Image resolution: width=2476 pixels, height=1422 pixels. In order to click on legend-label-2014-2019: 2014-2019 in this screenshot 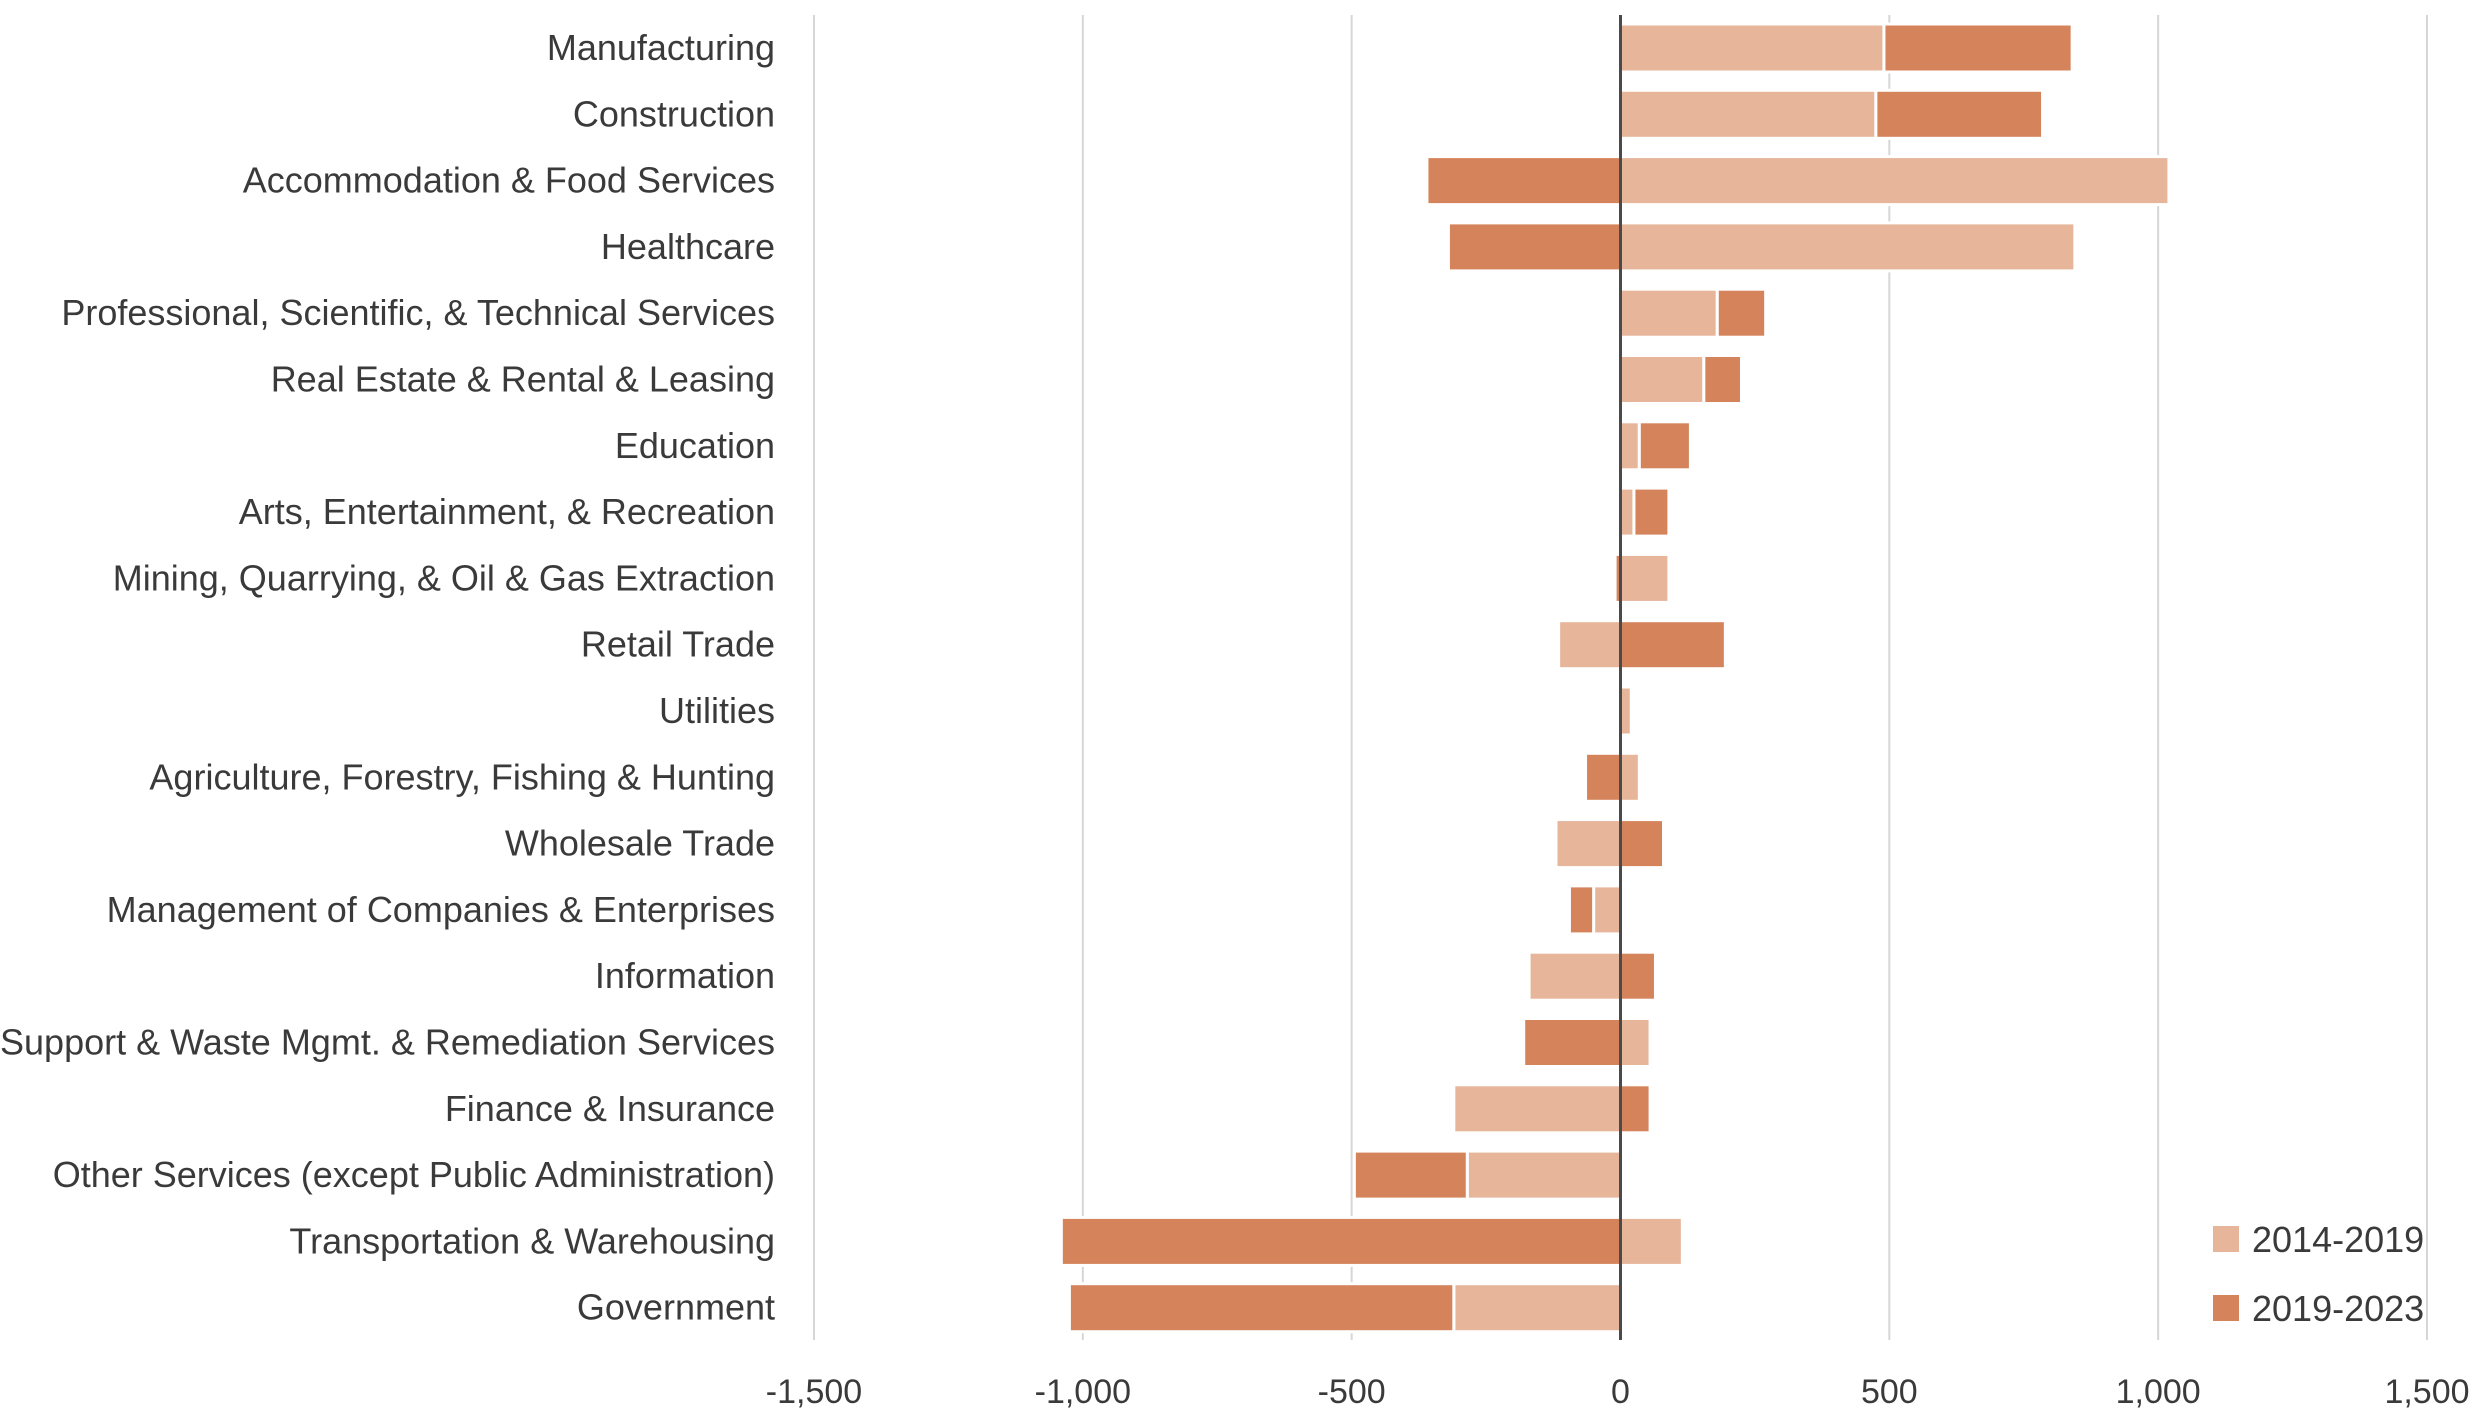, I will do `click(2338, 1239)`.